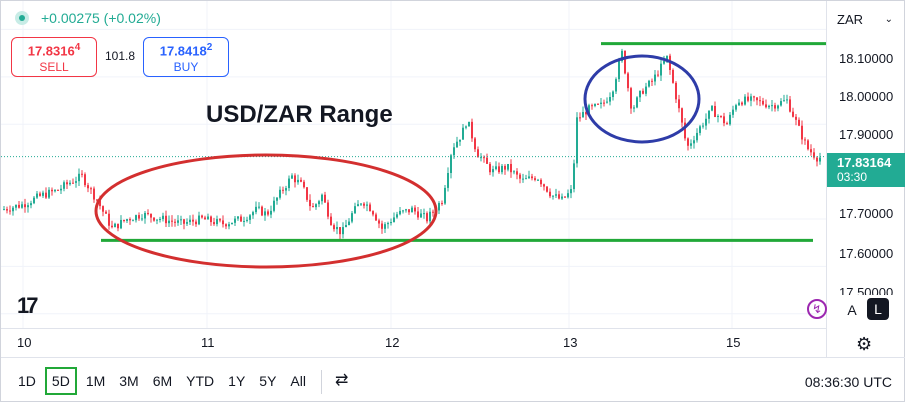 The width and height of the screenshot is (905, 402). What do you see at coordinates (298, 381) in the screenshot?
I see `range-all: All` at bounding box center [298, 381].